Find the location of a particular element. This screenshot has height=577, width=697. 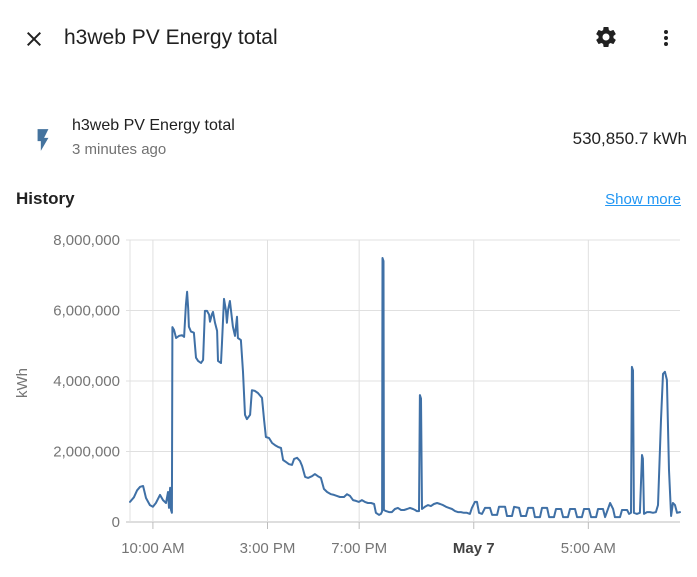

y-tick-label: 8,000,000 is located at coordinates (86, 240).